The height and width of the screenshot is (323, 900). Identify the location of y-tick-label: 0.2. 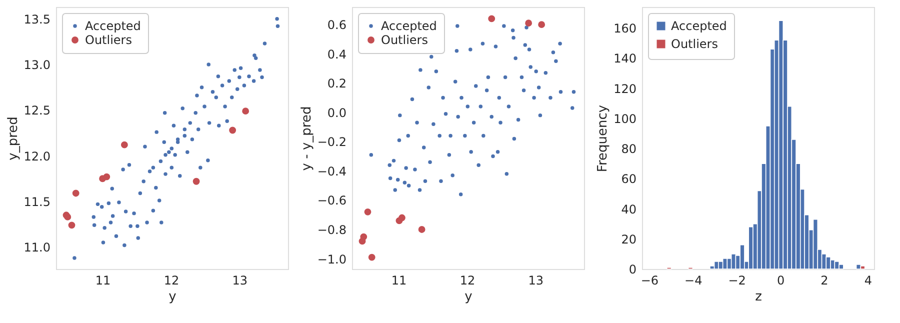
(336, 83).